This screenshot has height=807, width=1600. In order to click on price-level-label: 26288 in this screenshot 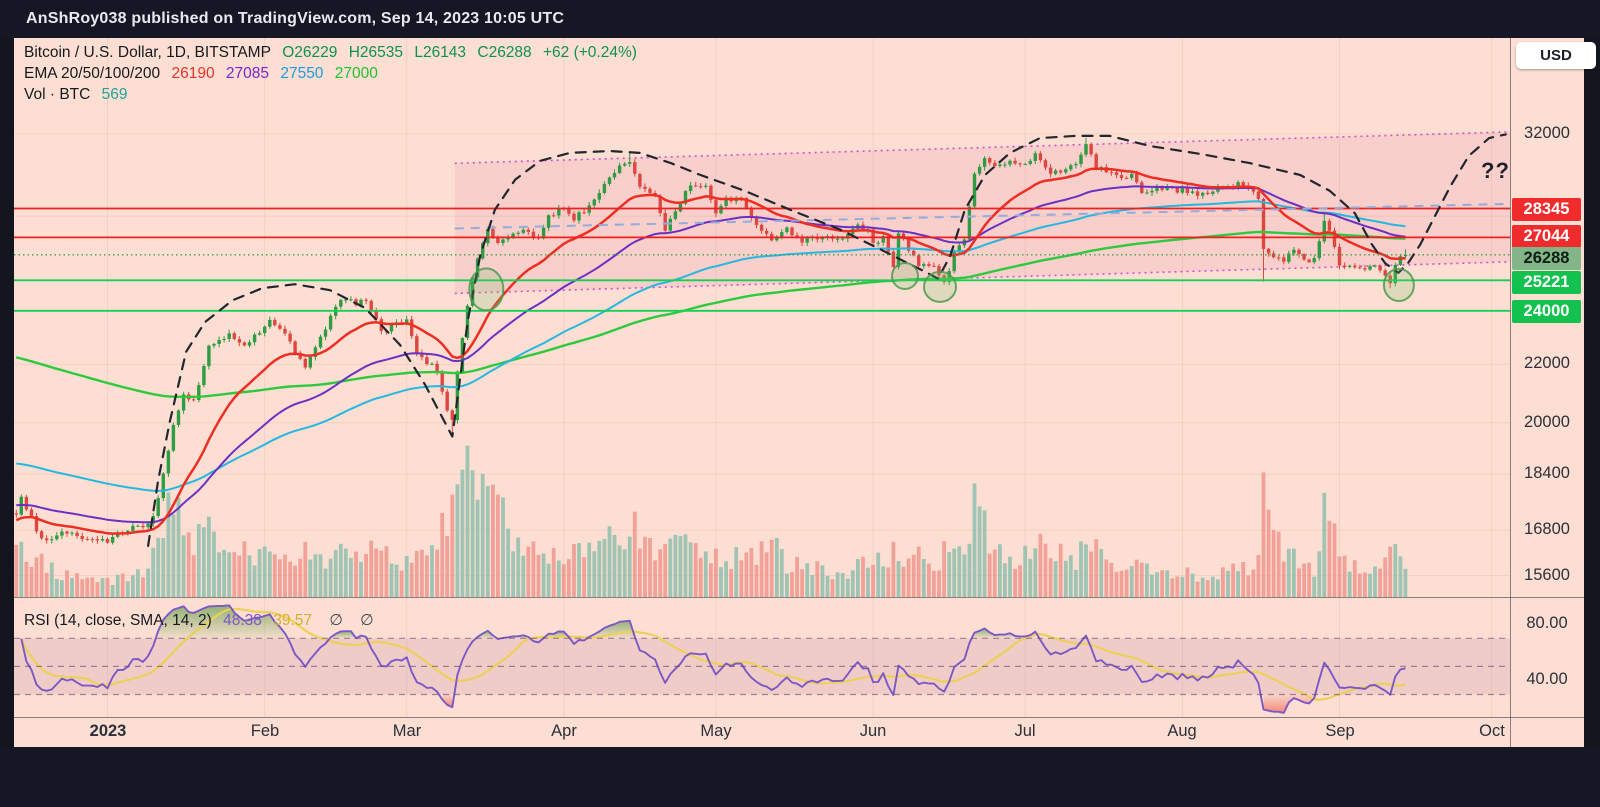, I will do `click(1546, 258)`.